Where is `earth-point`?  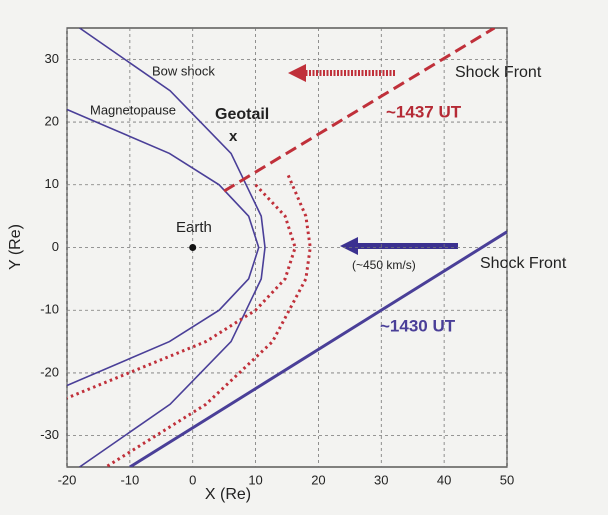 earth-point is located at coordinates (193, 247).